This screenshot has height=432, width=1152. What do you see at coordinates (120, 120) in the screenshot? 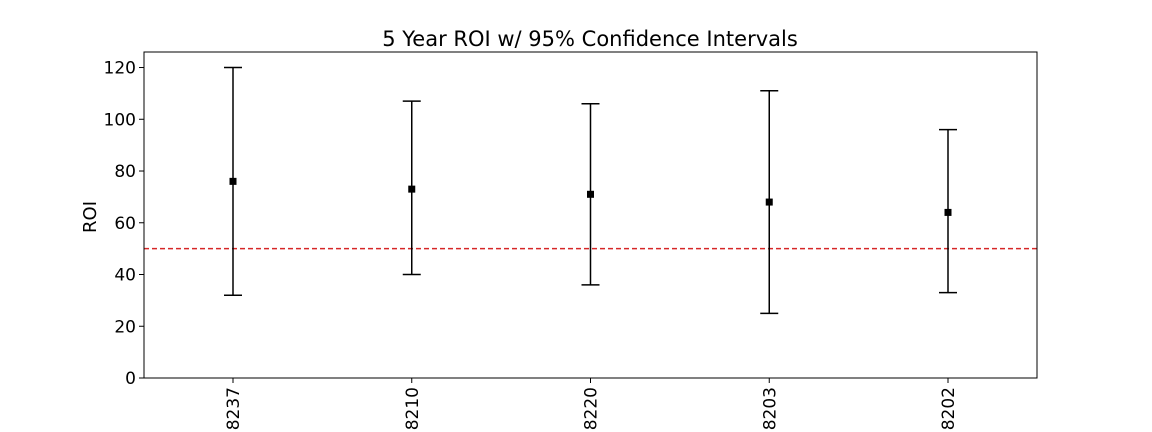
I see `y-tick-label: 100` at bounding box center [120, 120].